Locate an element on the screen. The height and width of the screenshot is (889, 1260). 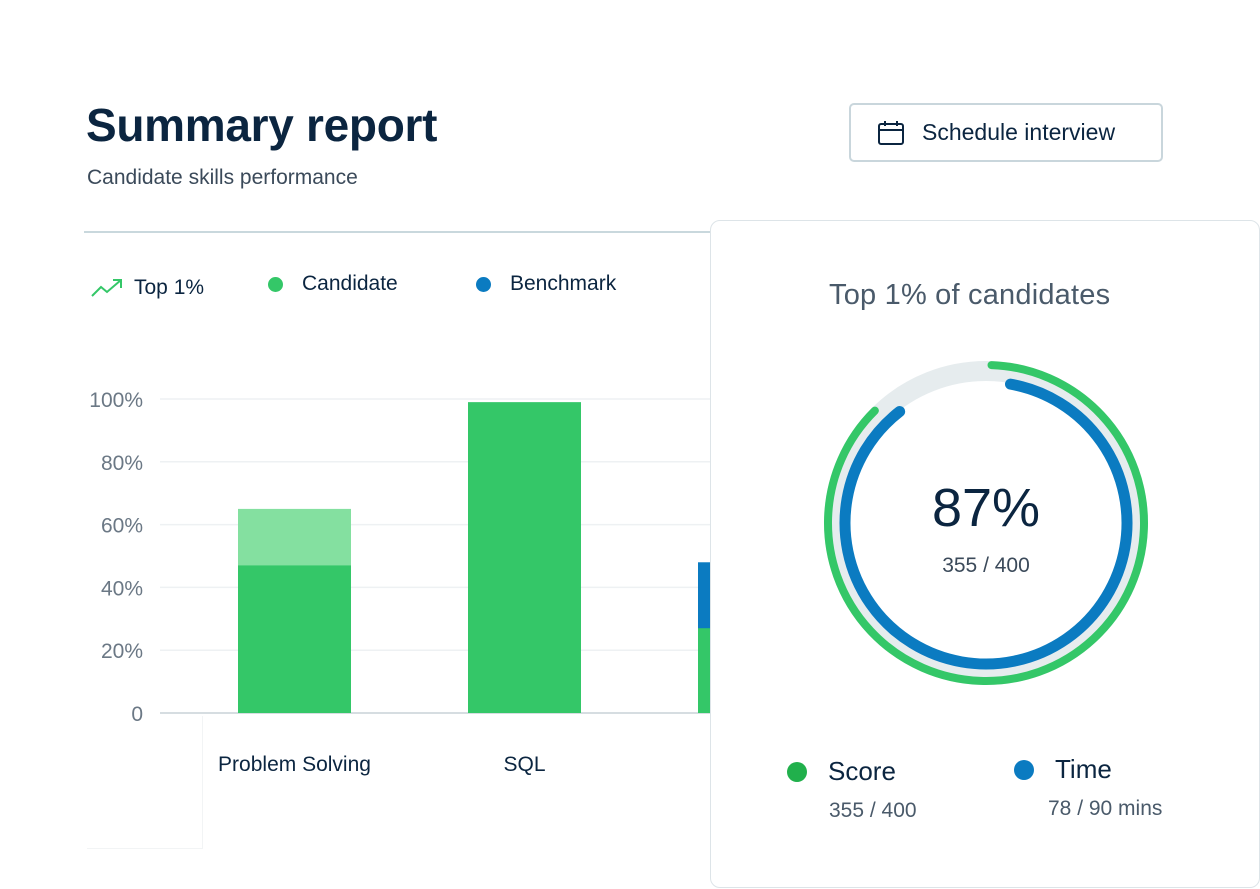
page-subtitle: Candidate skills performance is located at coordinates (222, 177).